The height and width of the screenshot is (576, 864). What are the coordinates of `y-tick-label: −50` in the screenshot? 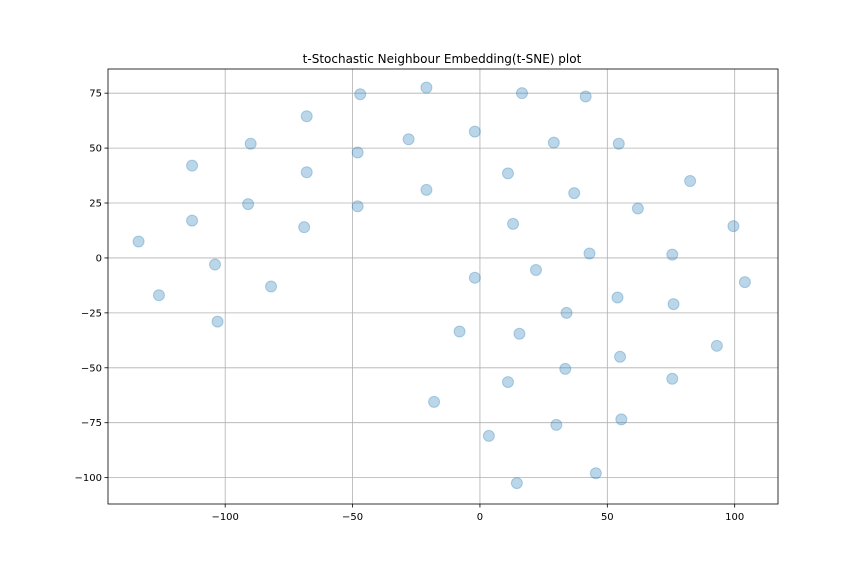 It's located at (91, 368).